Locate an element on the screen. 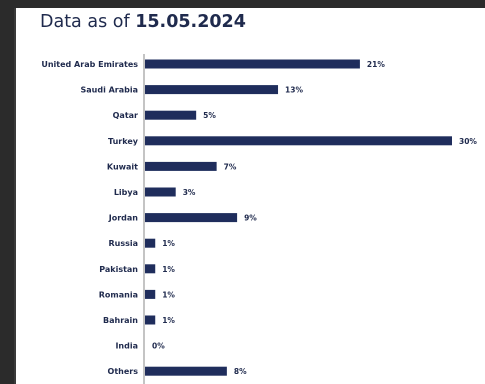  data-label: 9% is located at coordinates (250, 218).